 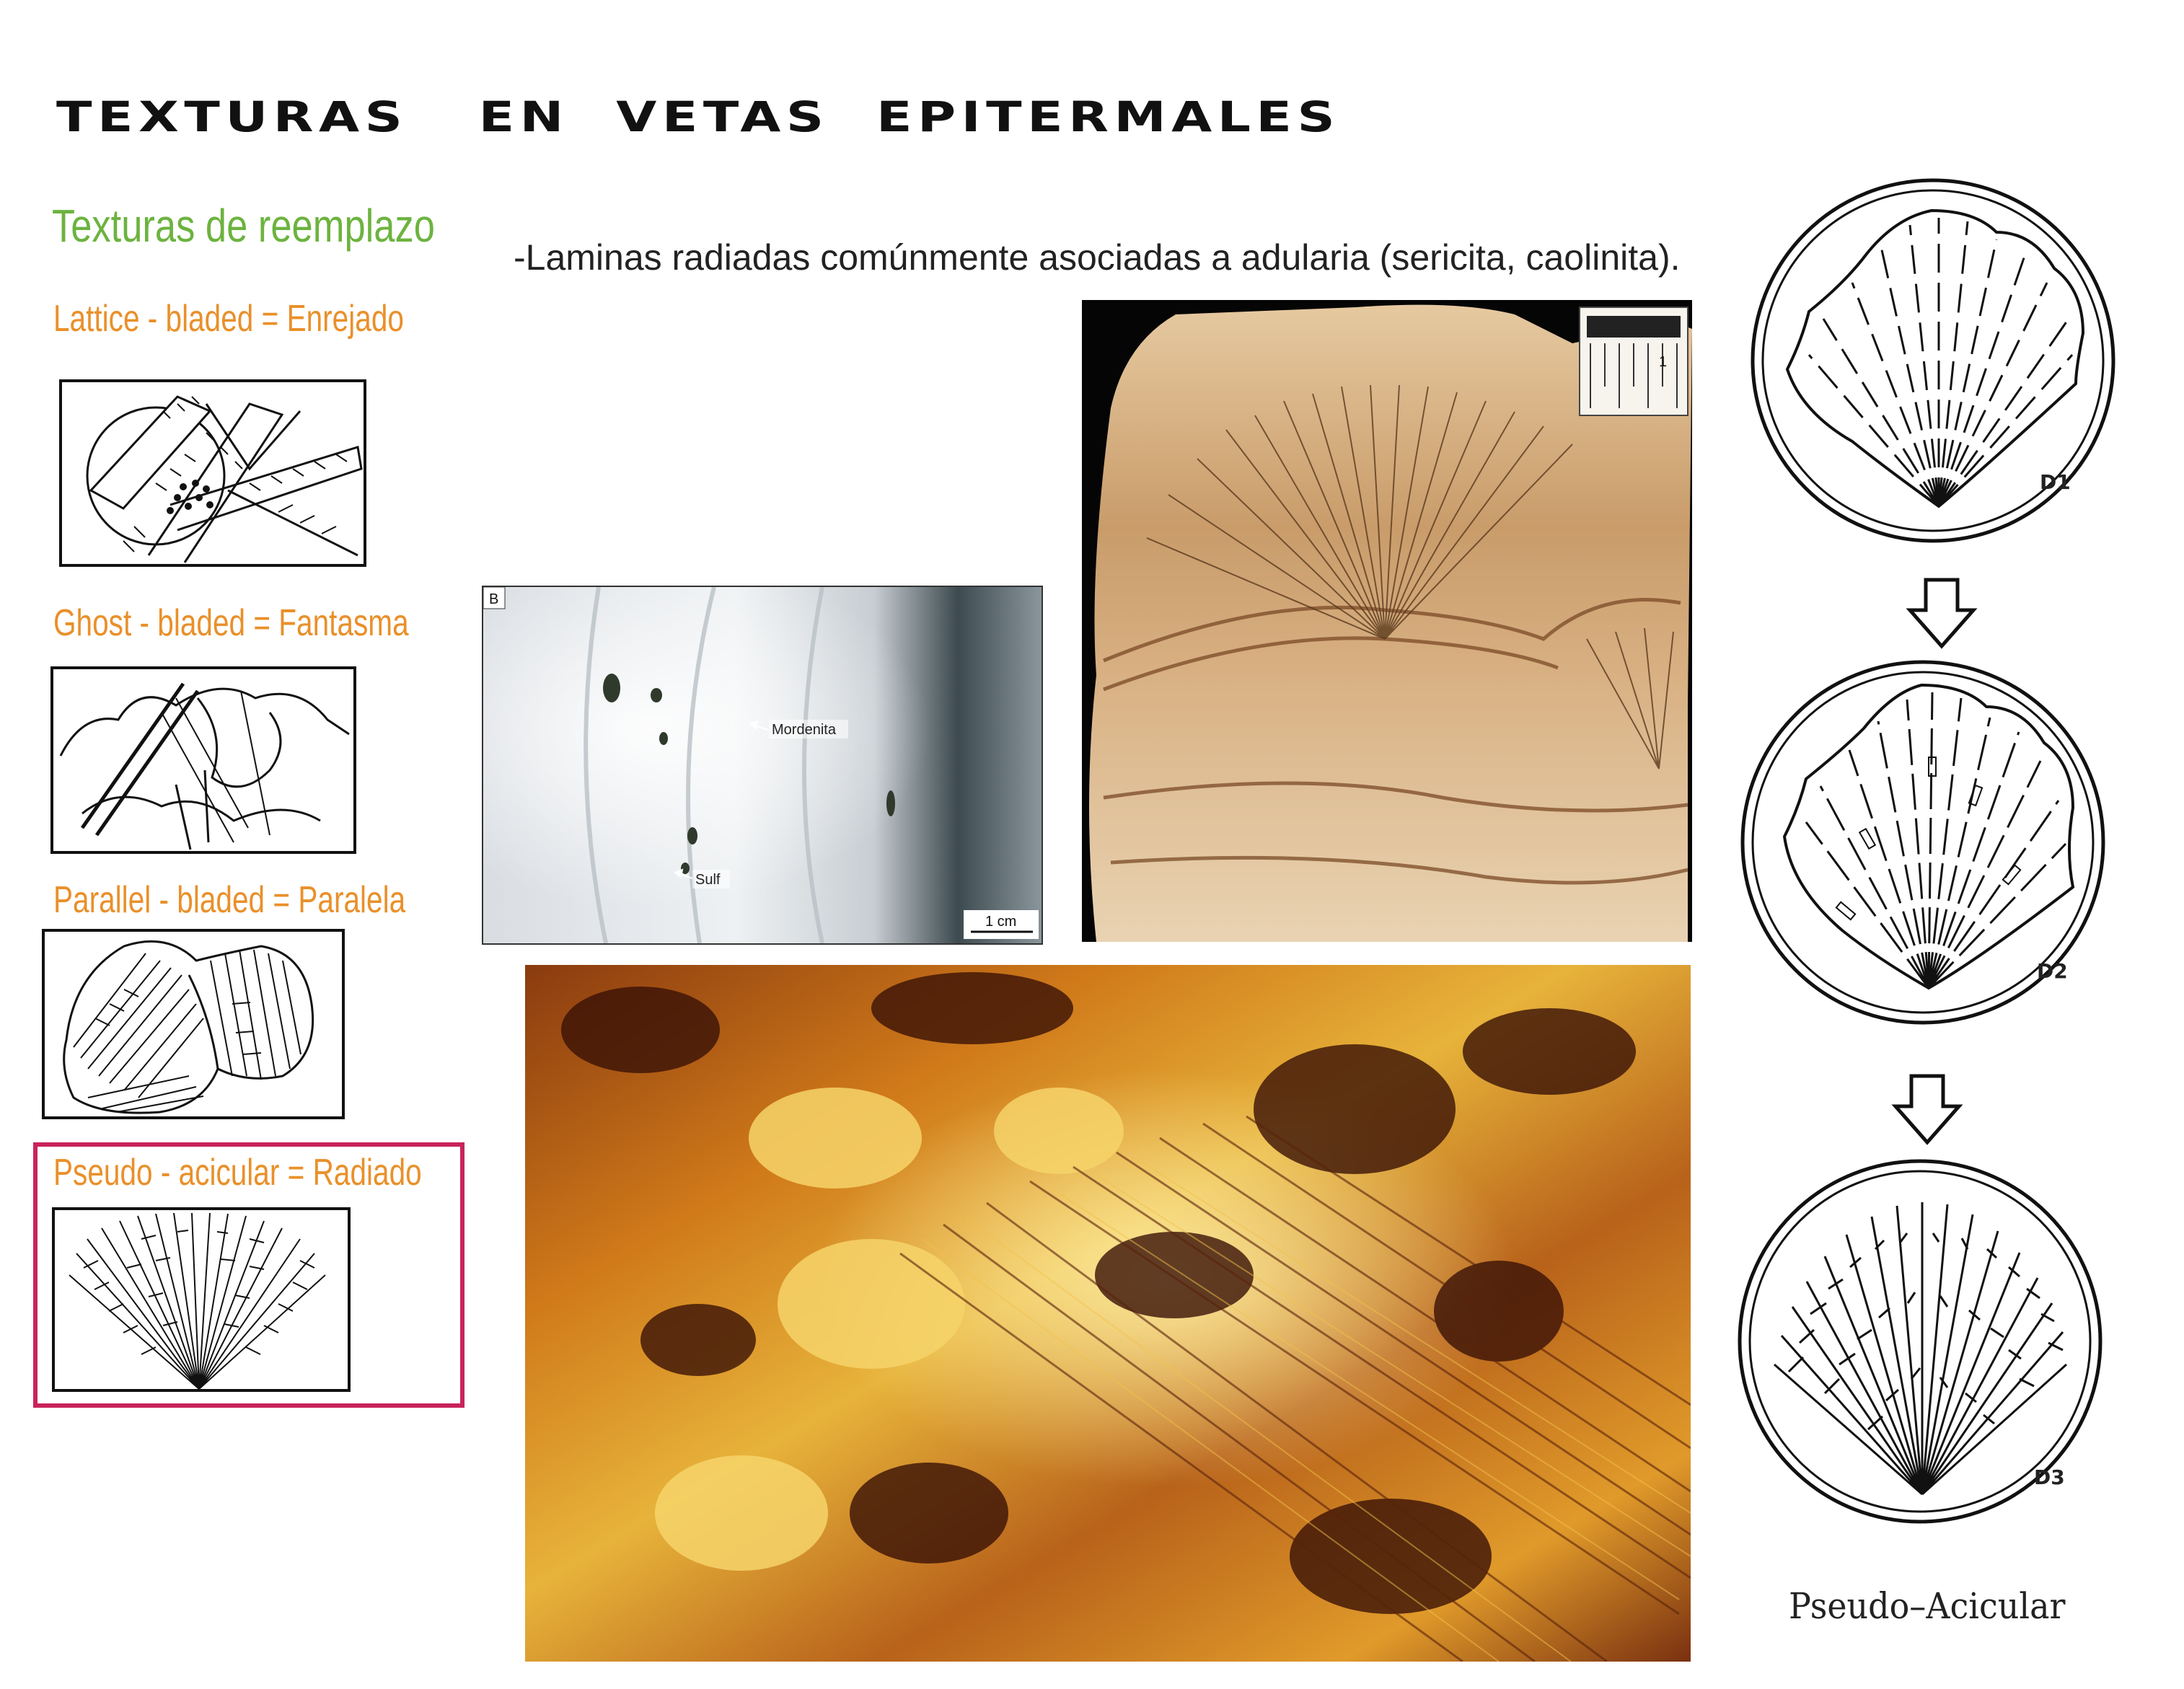 I want to click on lattice-bladed-sketch, so click(x=213, y=473).